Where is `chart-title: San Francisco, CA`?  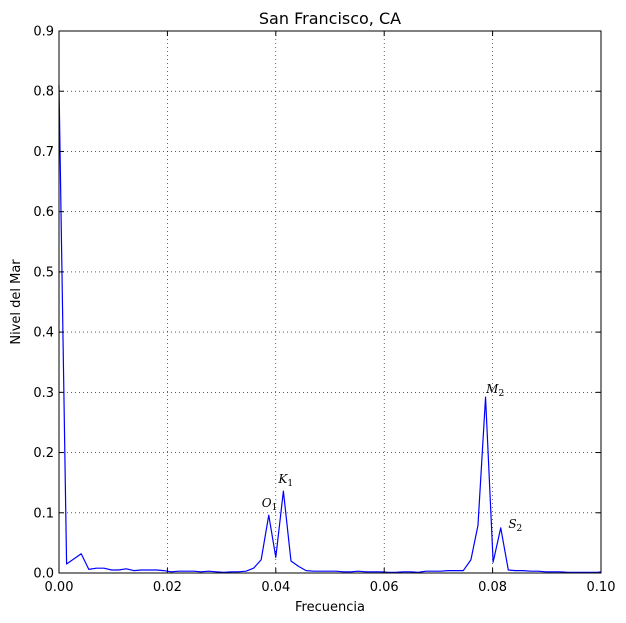
chart-title: San Francisco, CA is located at coordinates (330, 18).